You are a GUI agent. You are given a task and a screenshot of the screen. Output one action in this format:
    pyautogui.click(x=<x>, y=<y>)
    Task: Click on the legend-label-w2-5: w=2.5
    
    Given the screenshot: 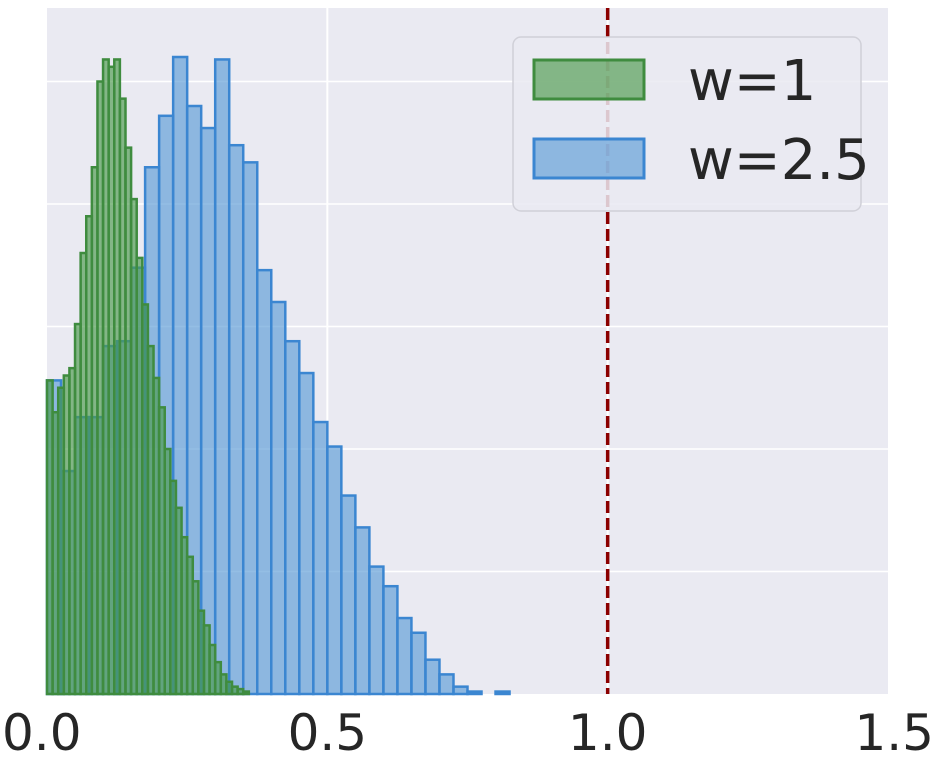 What is the action you would take?
    pyautogui.click(x=779, y=160)
    